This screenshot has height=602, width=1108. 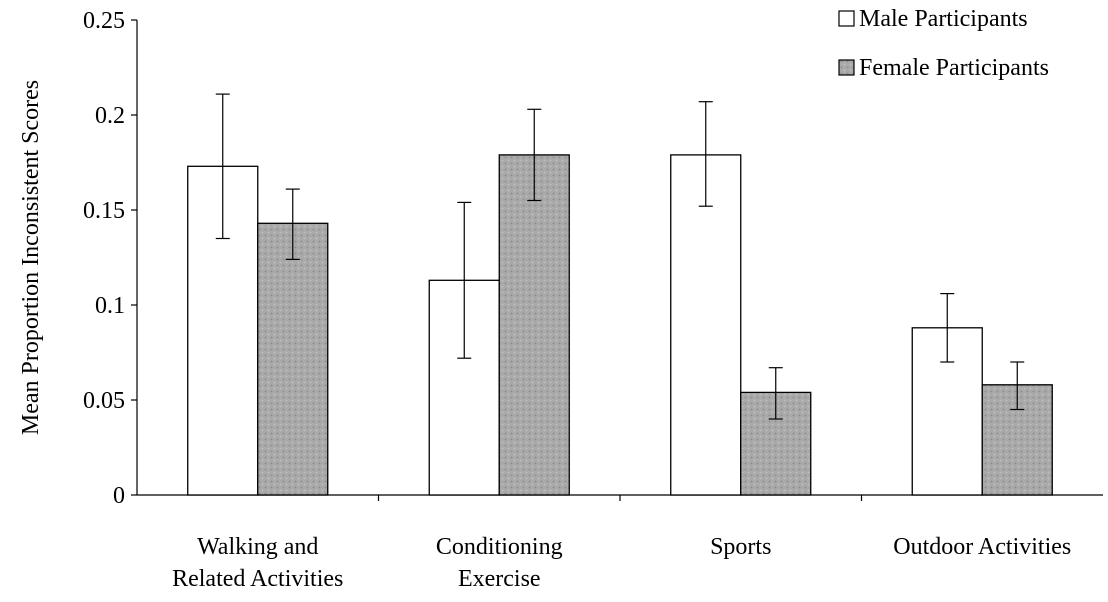 What do you see at coordinates (706, 325) in the screenshot?
I see `bar-male` at bounding box center [706, 325].